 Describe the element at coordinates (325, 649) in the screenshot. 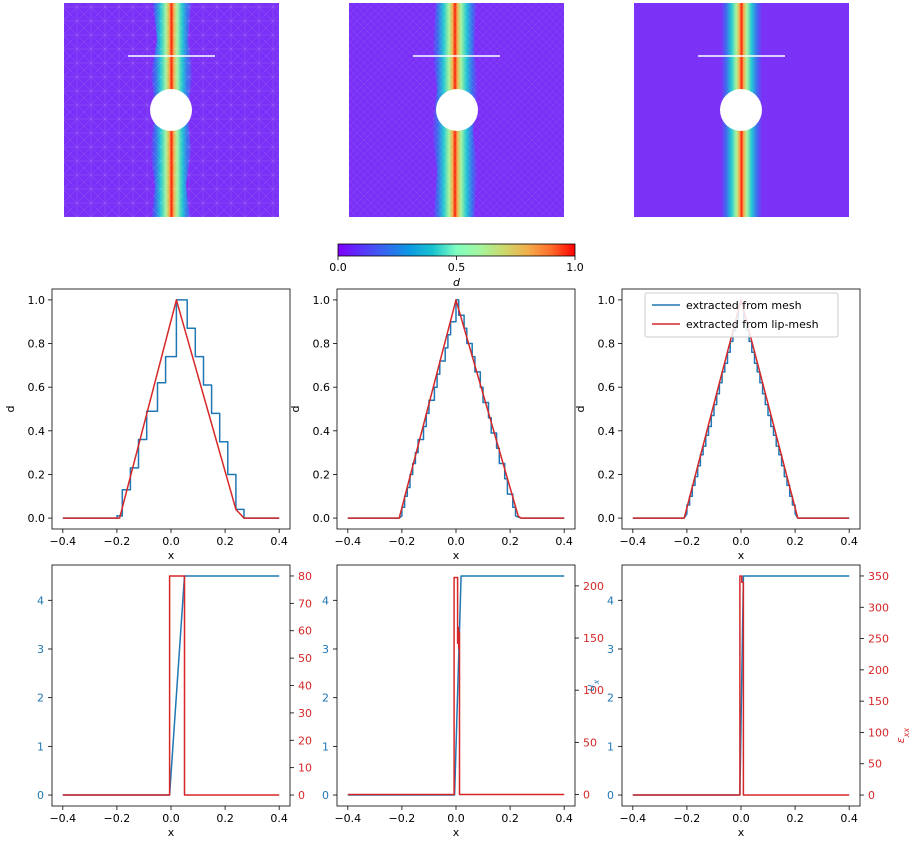

I see `y-left-tick-label-u-eps-2-3: 3` at that location.